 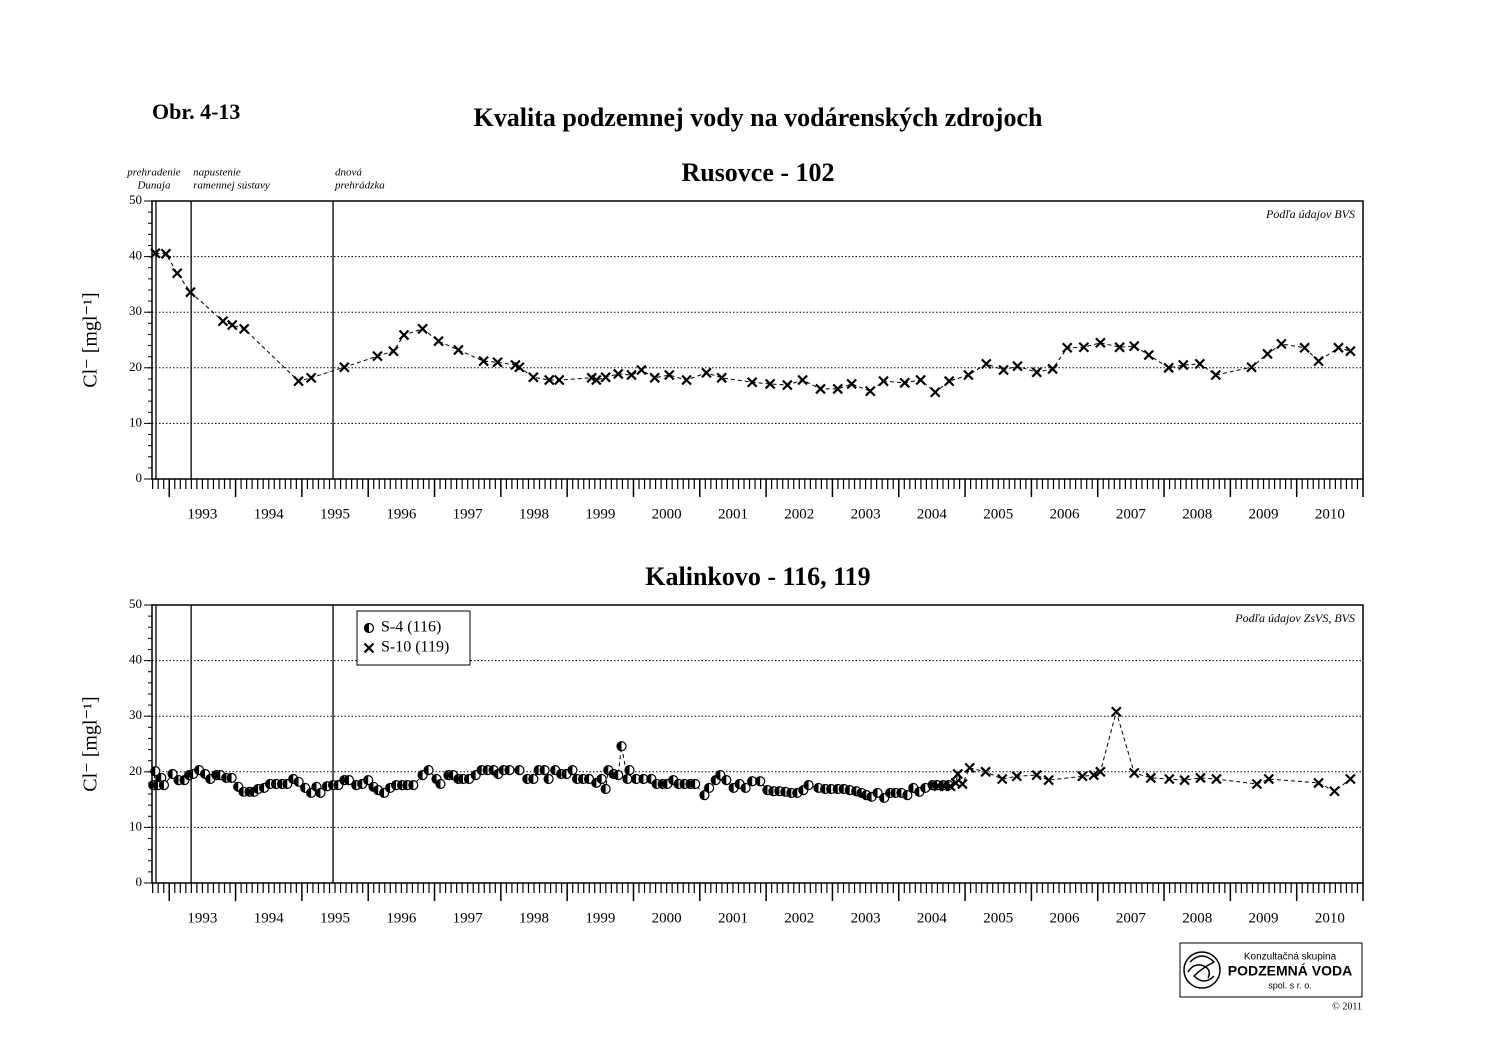 I want to click on x-tick-label: 1993, so click(x=202, y=514).